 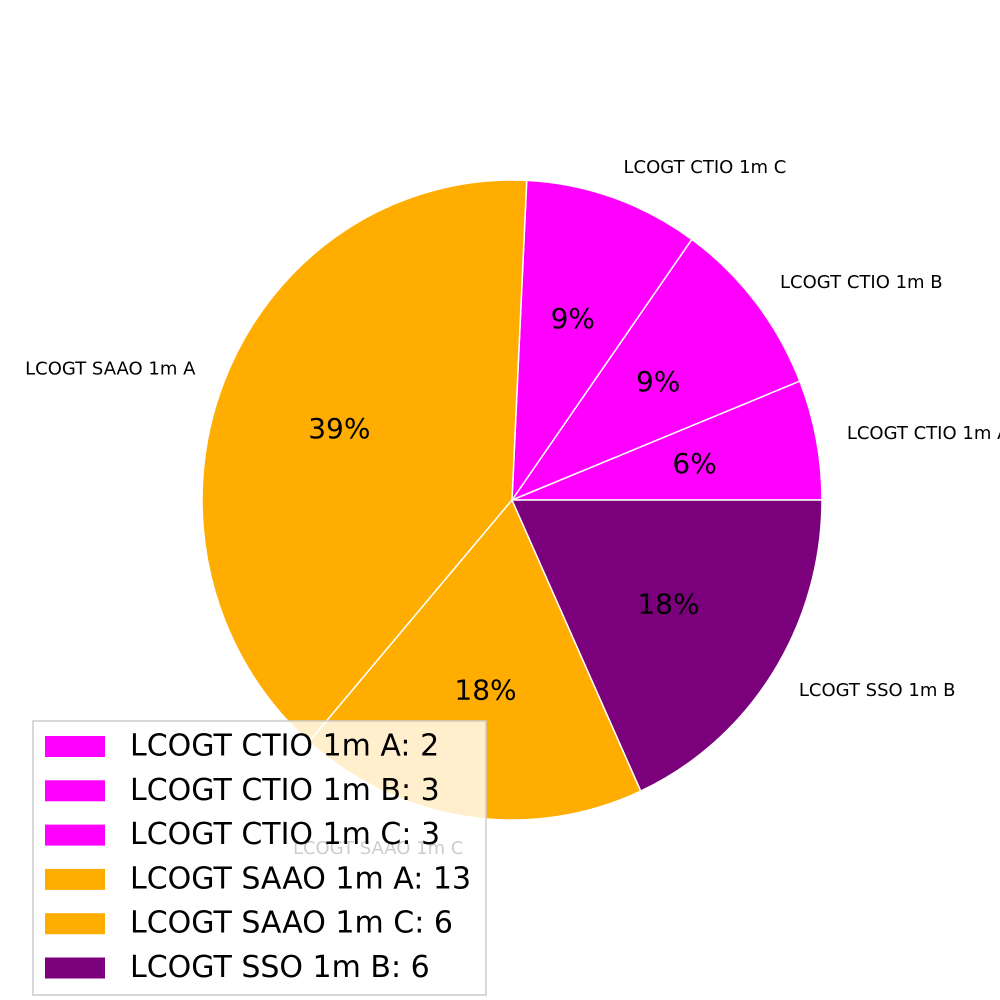 What do you see at coordinates (75, 791) in the screenshot?
I see `legend-swatch-lcogt-ctio-1m-b` at bounding box center [75, 791].